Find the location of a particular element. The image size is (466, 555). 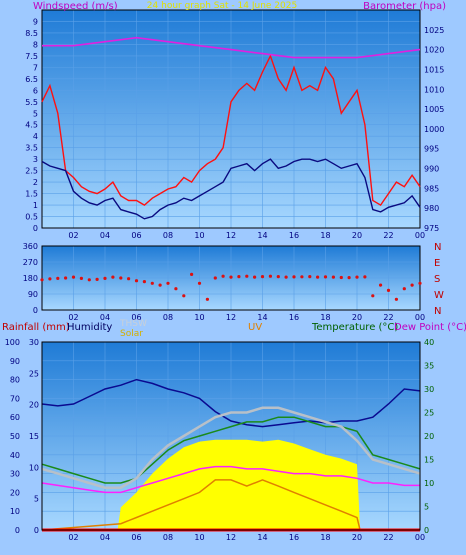

compass-tick-label: W is located at coordinates (439, 295).